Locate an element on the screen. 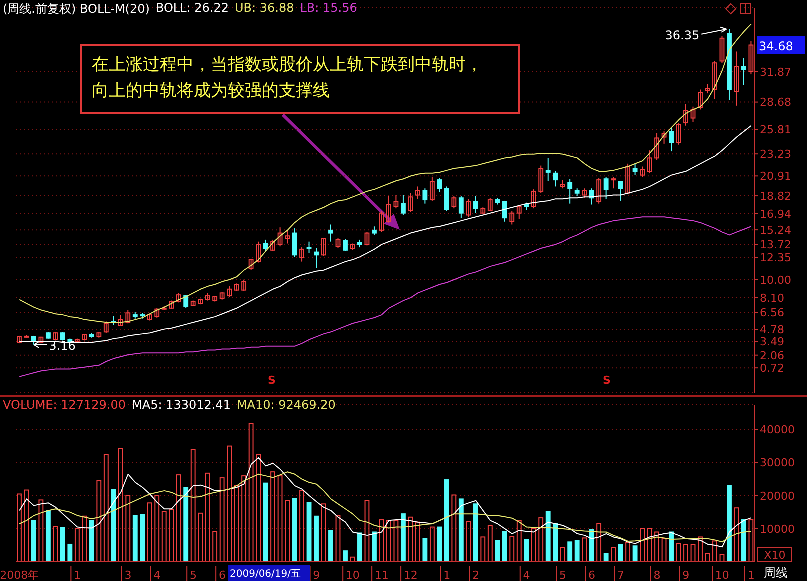 The height and width of the screenshot is (581, 807). y-tick-label: 28.68 is located at coordinates (776, 103).